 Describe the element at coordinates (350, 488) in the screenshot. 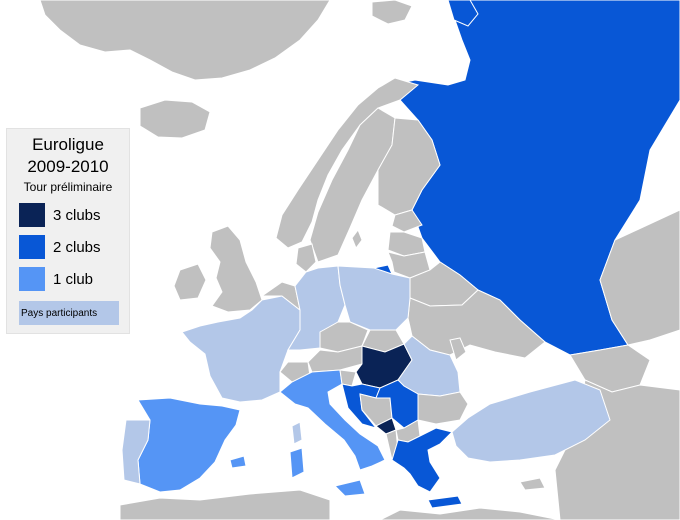

I see `sicily` at that location.